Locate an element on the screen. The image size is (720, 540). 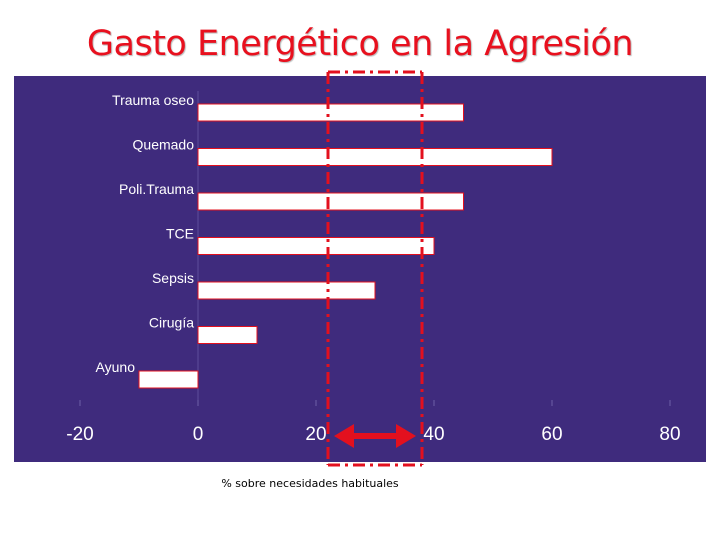
x-tick-label: -20 is located at coordinates (79, 434).